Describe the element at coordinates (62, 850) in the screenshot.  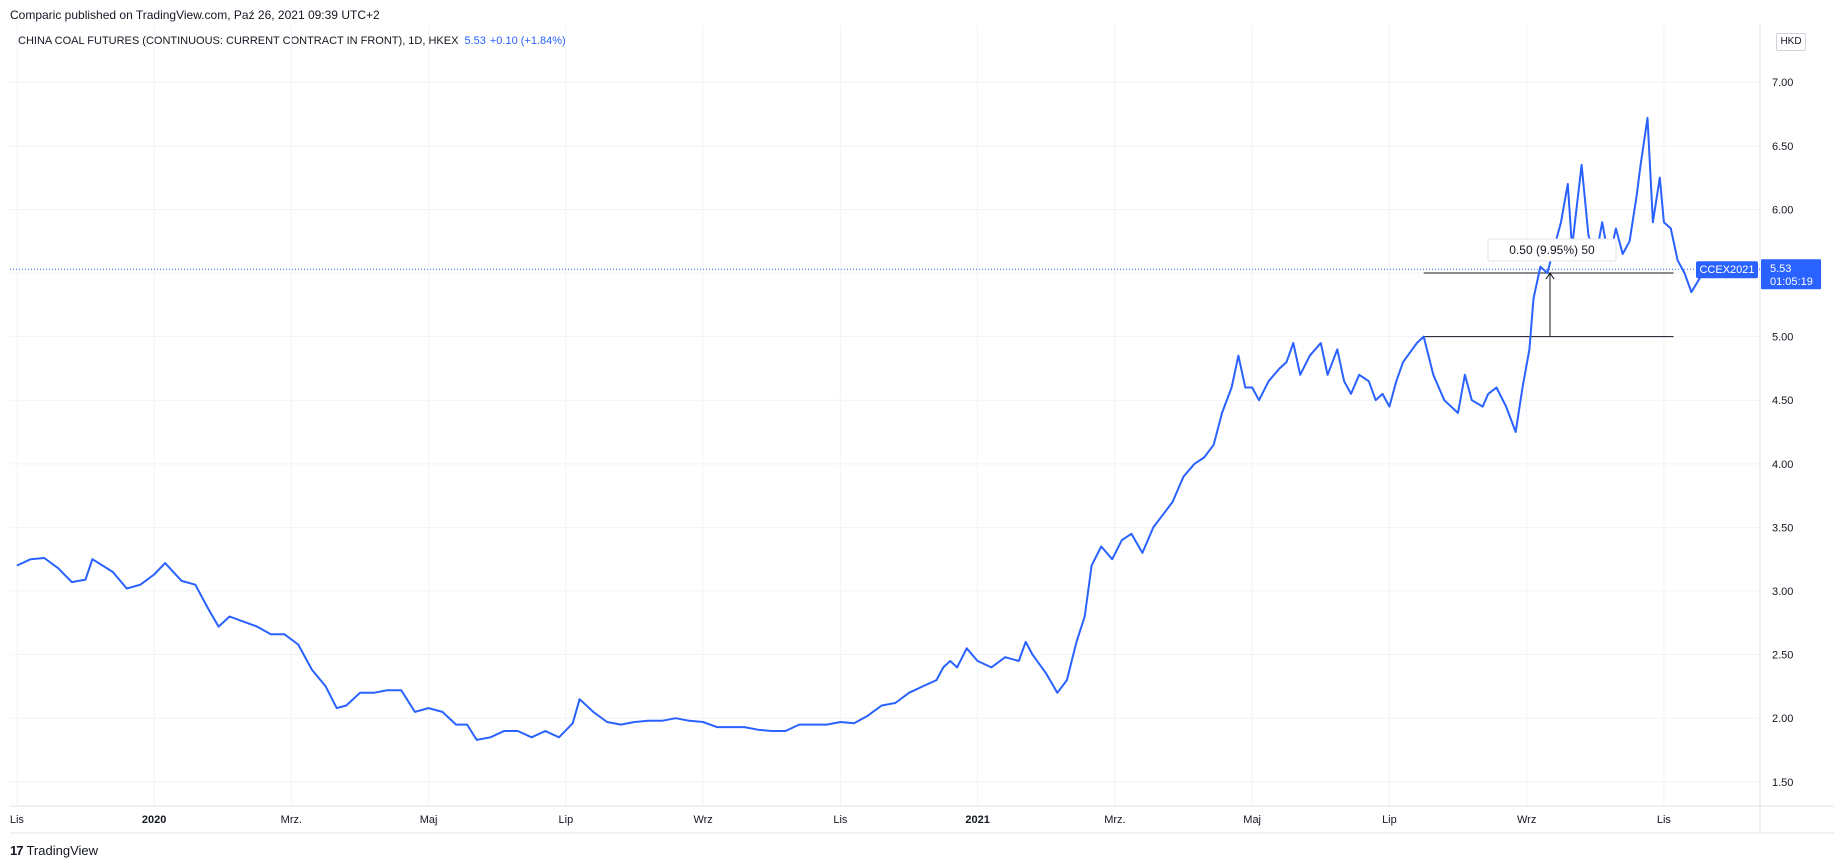
I see `tradingview-logo-text: TradingView` at that location.